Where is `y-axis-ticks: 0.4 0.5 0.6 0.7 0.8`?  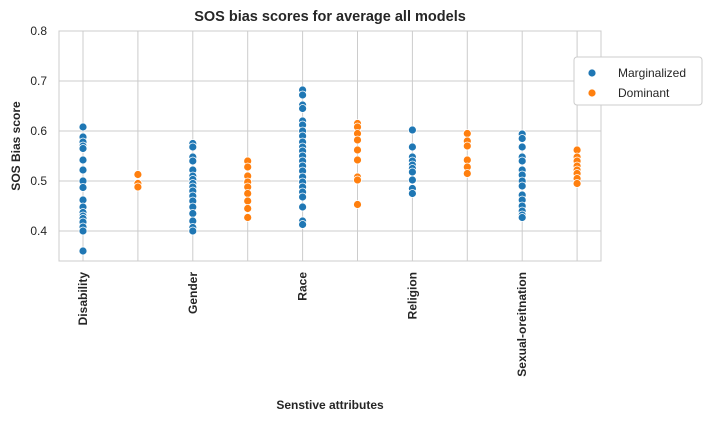
y-axis-ticks: 0.4 0.5 0.6 0.7 0.8 is located at coordinates (38, 131).